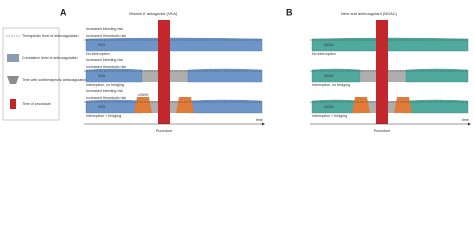 The height and width of the screenshot is (240, 474). Describe the element at coordinates (289, 12) in the screenshot. I see `panel-letter: B` at that location.